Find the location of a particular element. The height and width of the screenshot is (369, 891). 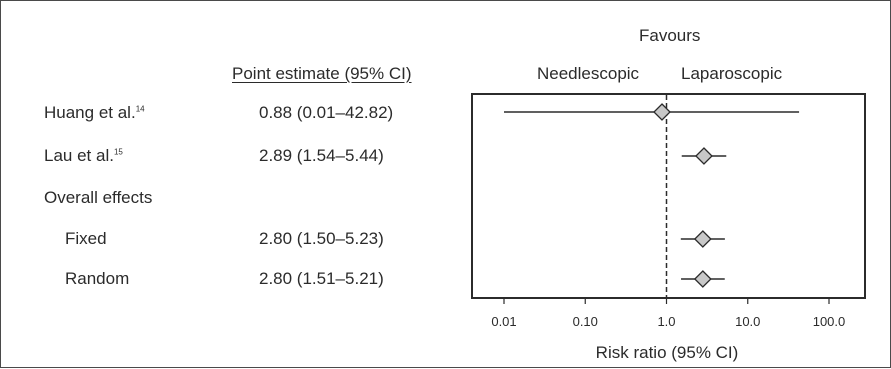

x-tick-label: 100.0 is located at coordinates (829, 321).